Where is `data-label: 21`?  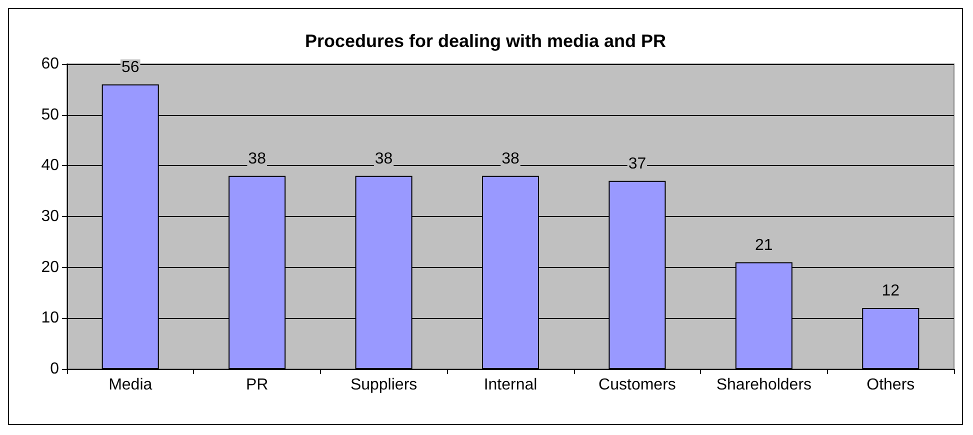
data-label: 21 is located at coordinates (764, 245).